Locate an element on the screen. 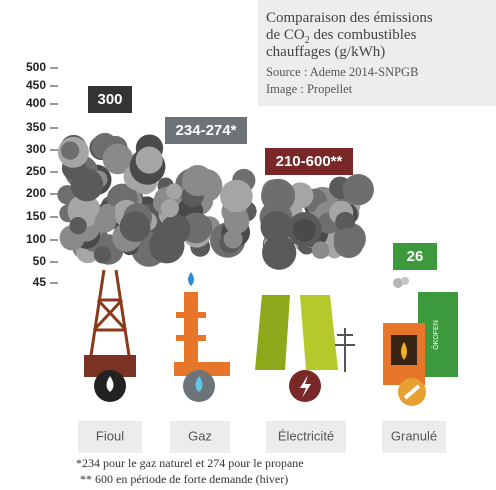  title-line: chauffages (g/kWh) is located at coordinates (325, 52).